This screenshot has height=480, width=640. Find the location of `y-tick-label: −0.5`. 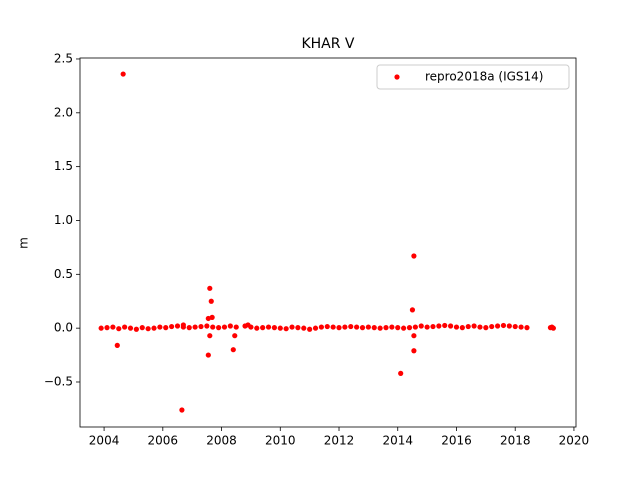

y-tick-label: −0.5 is located at coordinates (58, 381).